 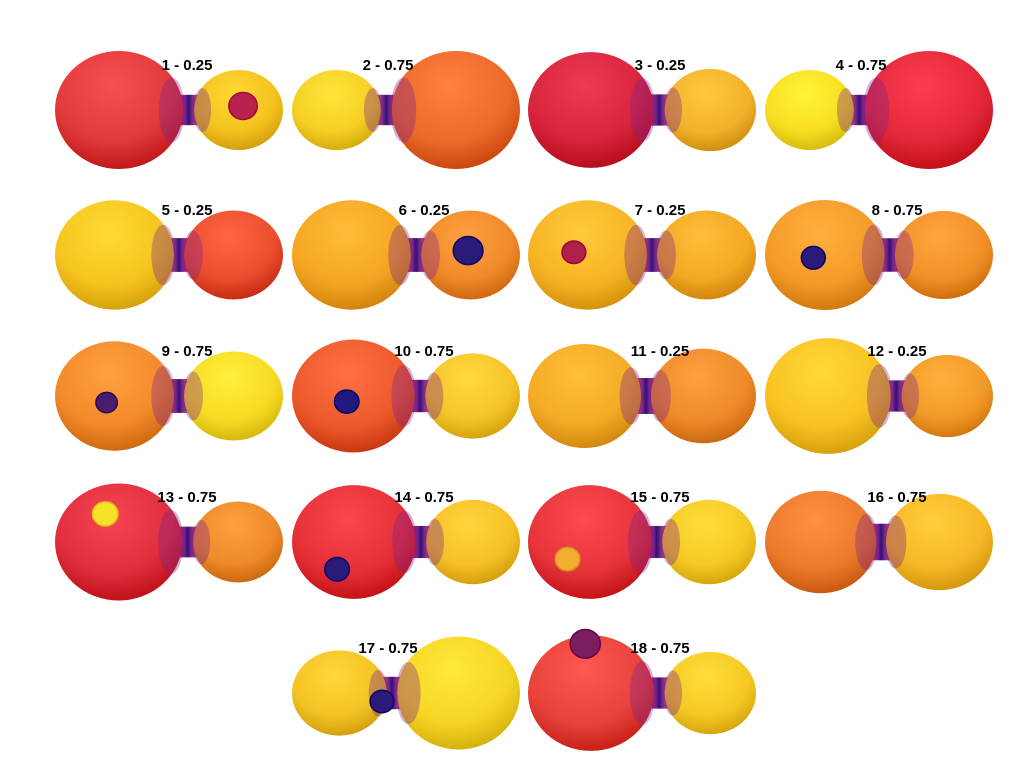 I want to click on binary-panel: 14 - 0.75, so click(x=406, y=542).